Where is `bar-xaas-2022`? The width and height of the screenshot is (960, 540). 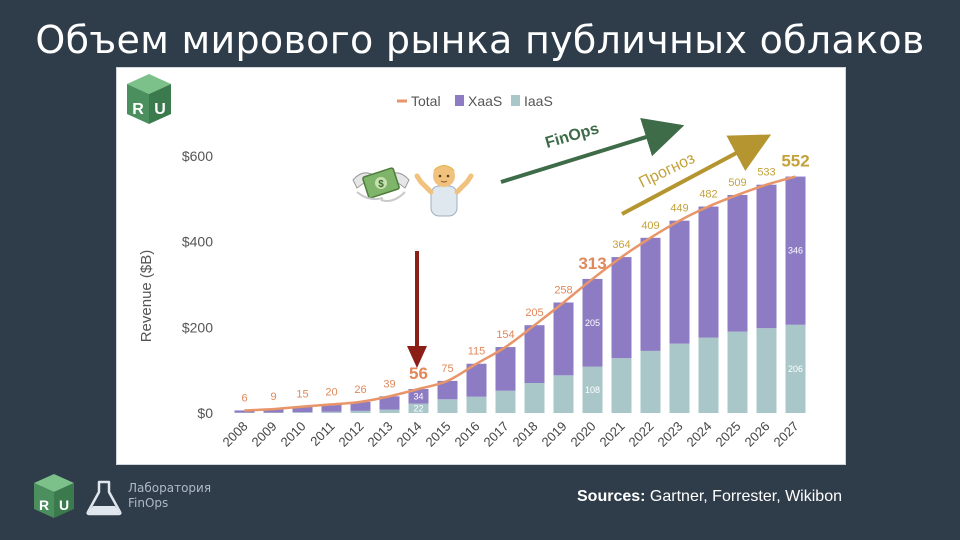 bar-xaas-2022 is located at coordinates (650, 294).